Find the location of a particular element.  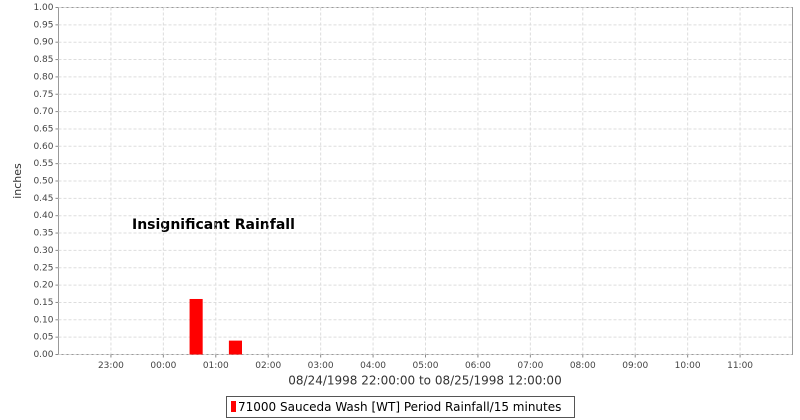

y-tick-label: 0.70 is located at coordinates (43, 112).